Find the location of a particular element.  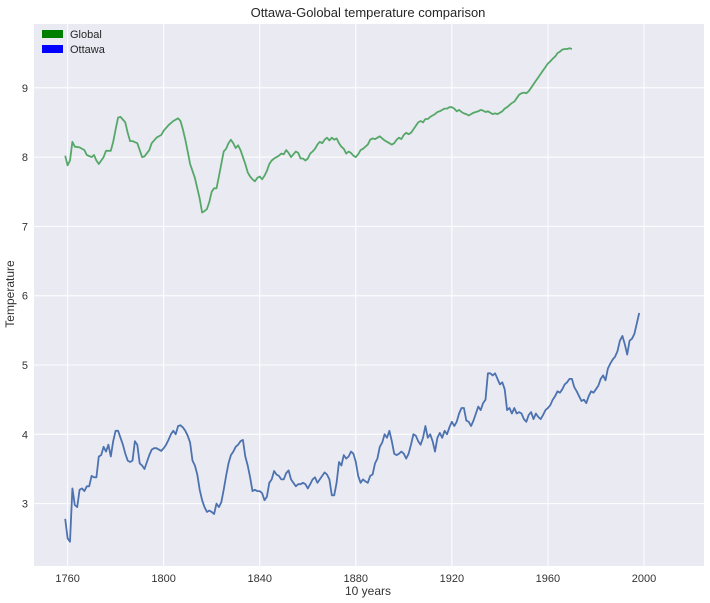

chart-title: Ottawa-Golobal temperature comparison is located at coordinates (368, 12).